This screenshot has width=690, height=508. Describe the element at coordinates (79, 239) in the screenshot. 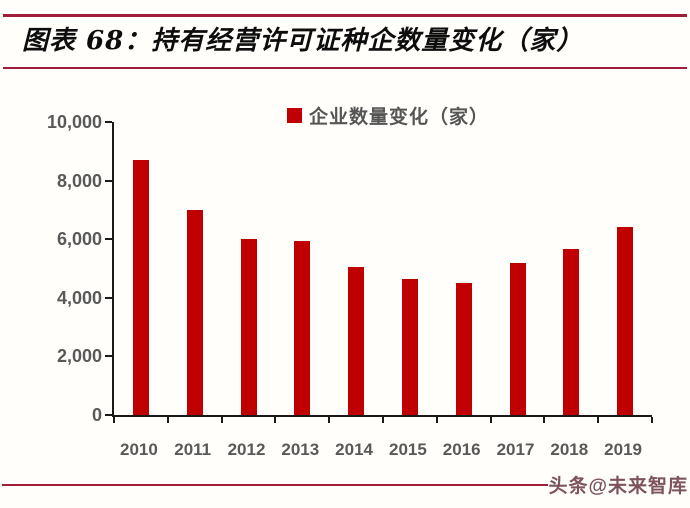

I see `y-tick-label: 6,000` at that location.